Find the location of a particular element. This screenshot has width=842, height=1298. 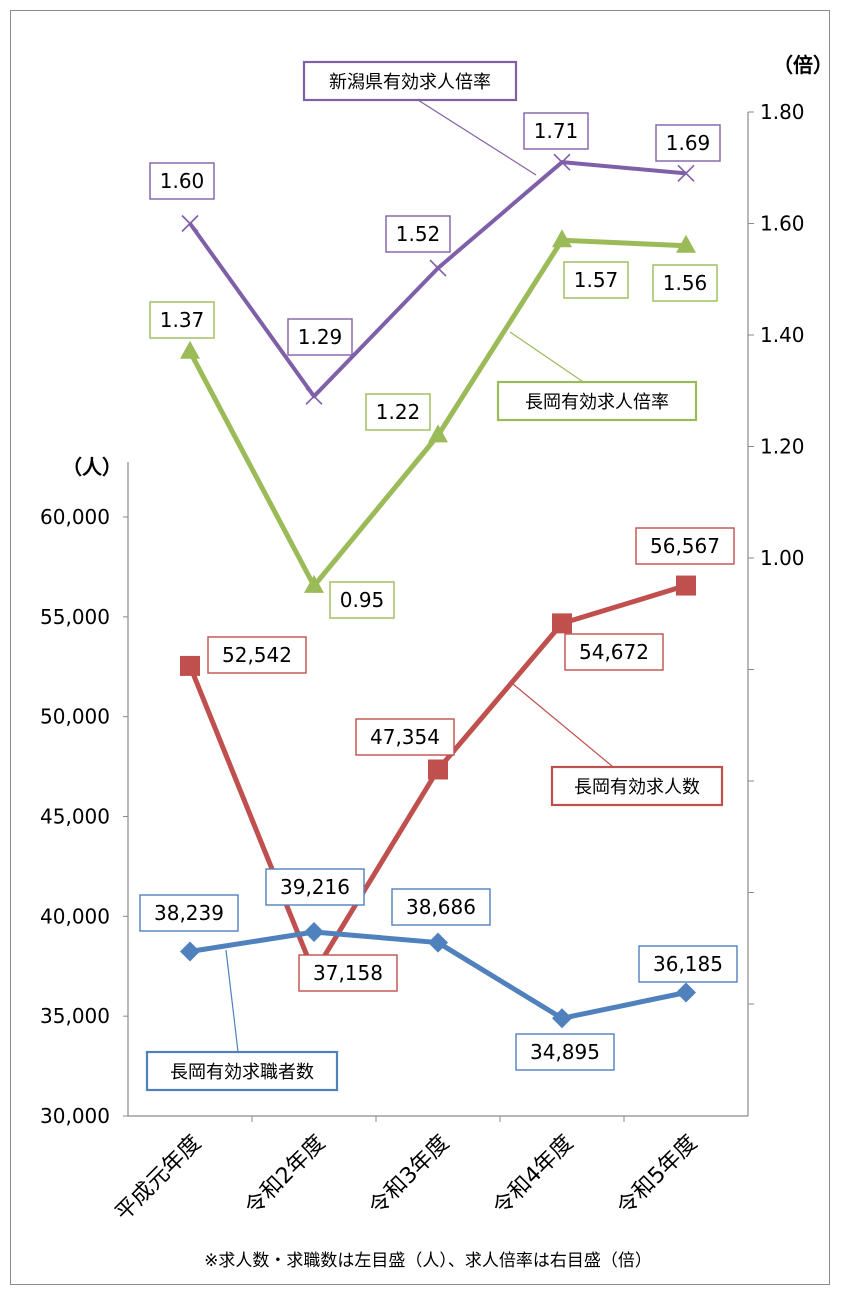

data-label: 1.52 is located at coordinates (418, 234).